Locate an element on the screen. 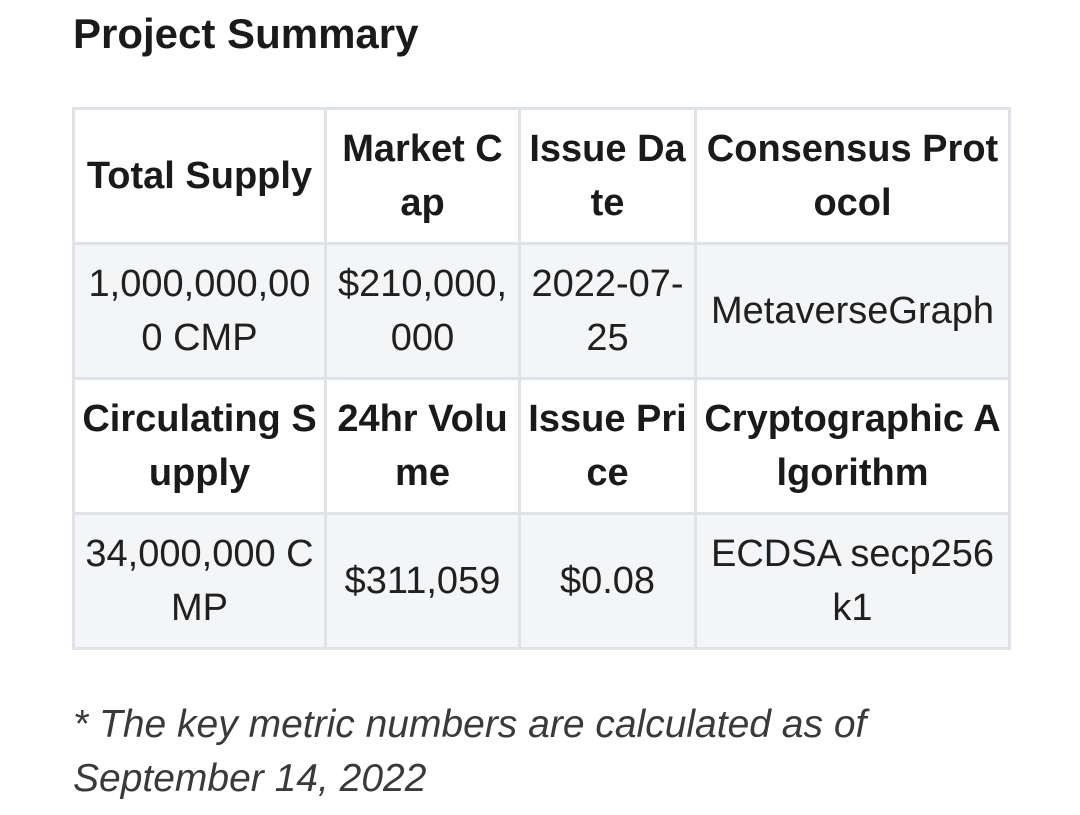 The width and height of the screenshot is (1080, 815). value-issue-price: $0.08 is located at coordinates (607, 581).